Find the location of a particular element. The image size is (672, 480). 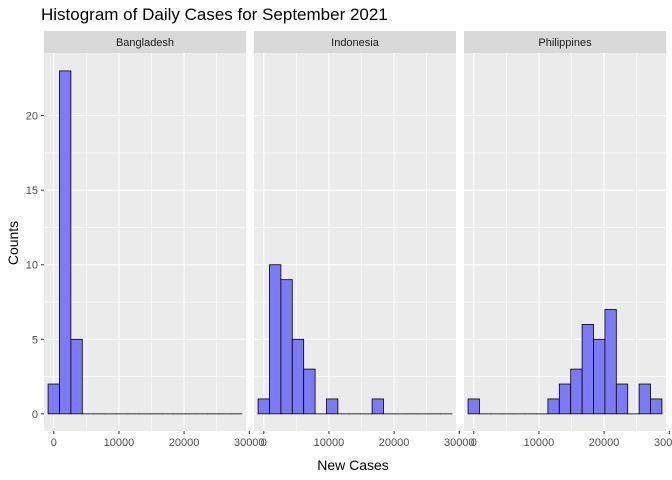

facet-label: Indonesia is located at coordinates (355, 43).